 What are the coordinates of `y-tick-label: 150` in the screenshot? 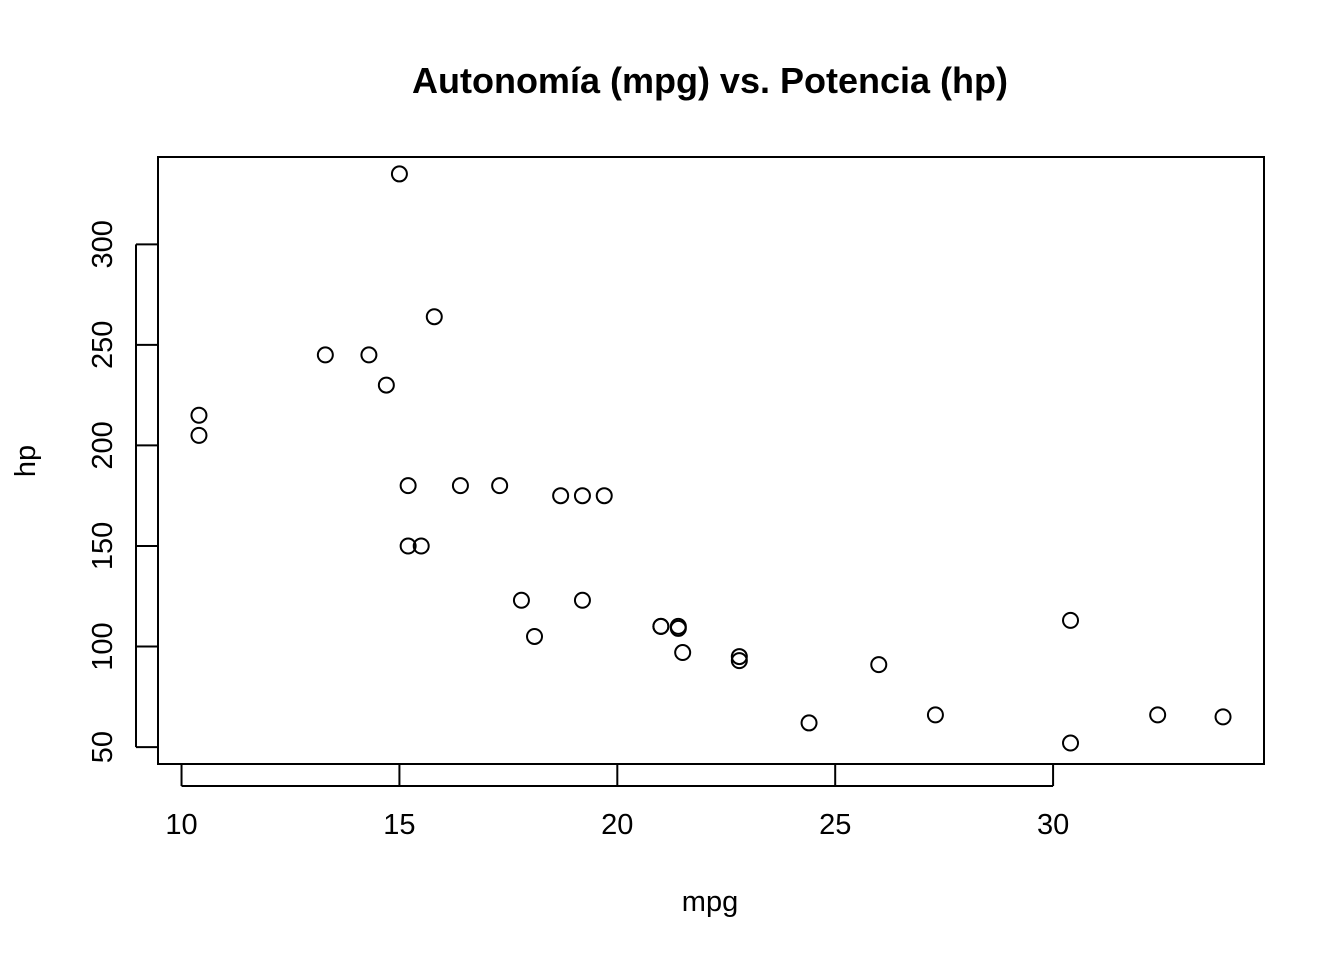 It's located at (103, 546).